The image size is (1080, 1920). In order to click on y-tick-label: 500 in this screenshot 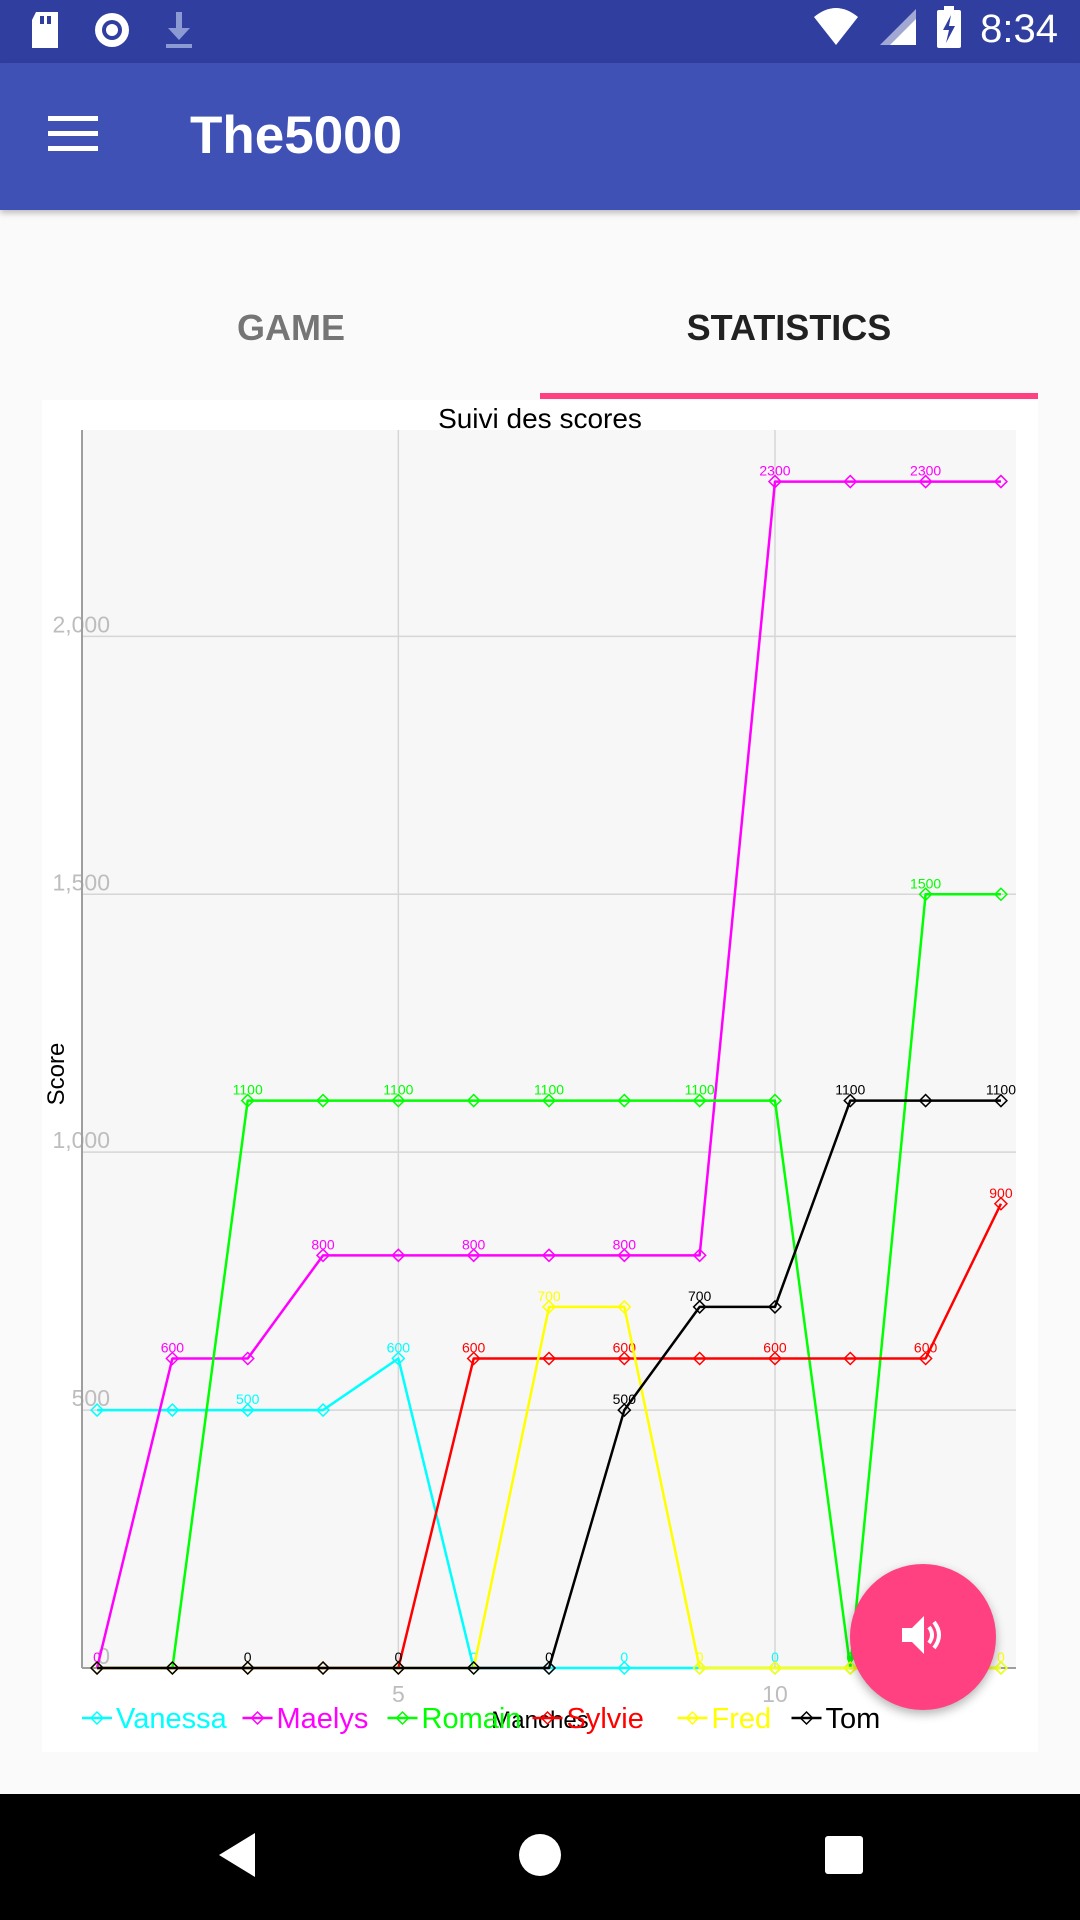, I will do `click(91, 1398)`.